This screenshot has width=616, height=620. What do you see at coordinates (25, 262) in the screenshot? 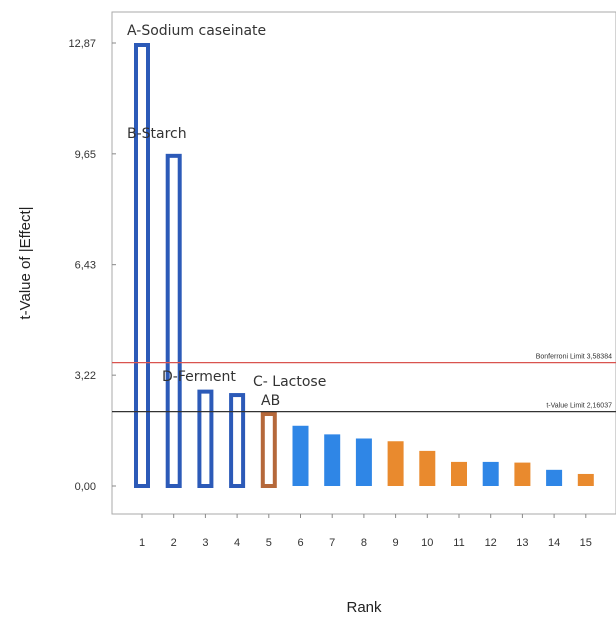
I see `y-axis-title: t-Value of |Effect|` at bounding box center [25, 262].